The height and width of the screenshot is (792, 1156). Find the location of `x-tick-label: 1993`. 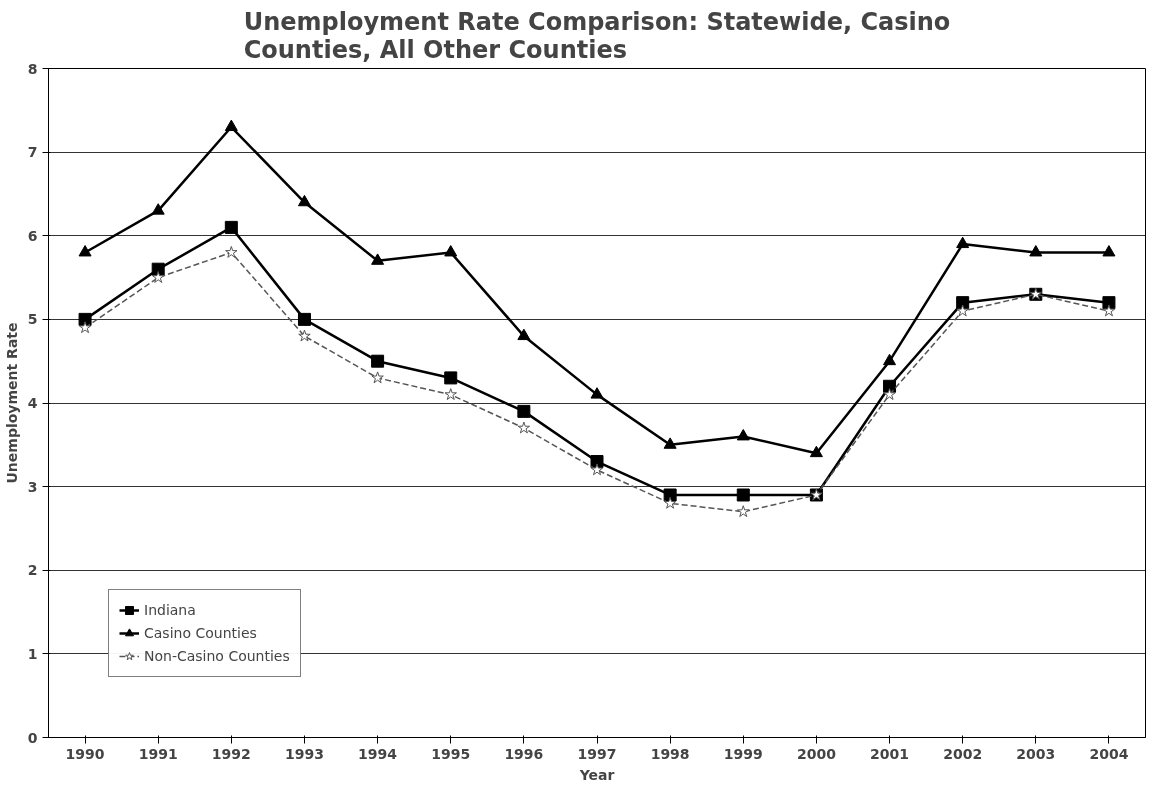

x-tick-label: 1993 is located at coordinates (304, 753).